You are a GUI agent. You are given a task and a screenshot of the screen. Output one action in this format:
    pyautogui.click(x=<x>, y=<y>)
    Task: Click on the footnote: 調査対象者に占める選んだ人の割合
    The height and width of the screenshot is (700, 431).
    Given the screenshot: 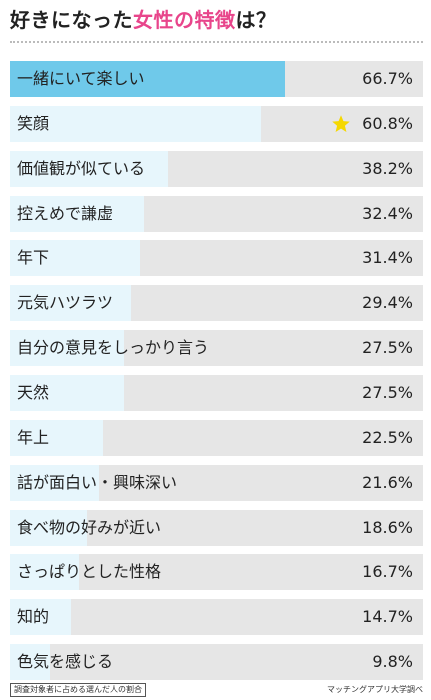 What is the action you would take?
    pyautogui.click(x=78, y=690)
    